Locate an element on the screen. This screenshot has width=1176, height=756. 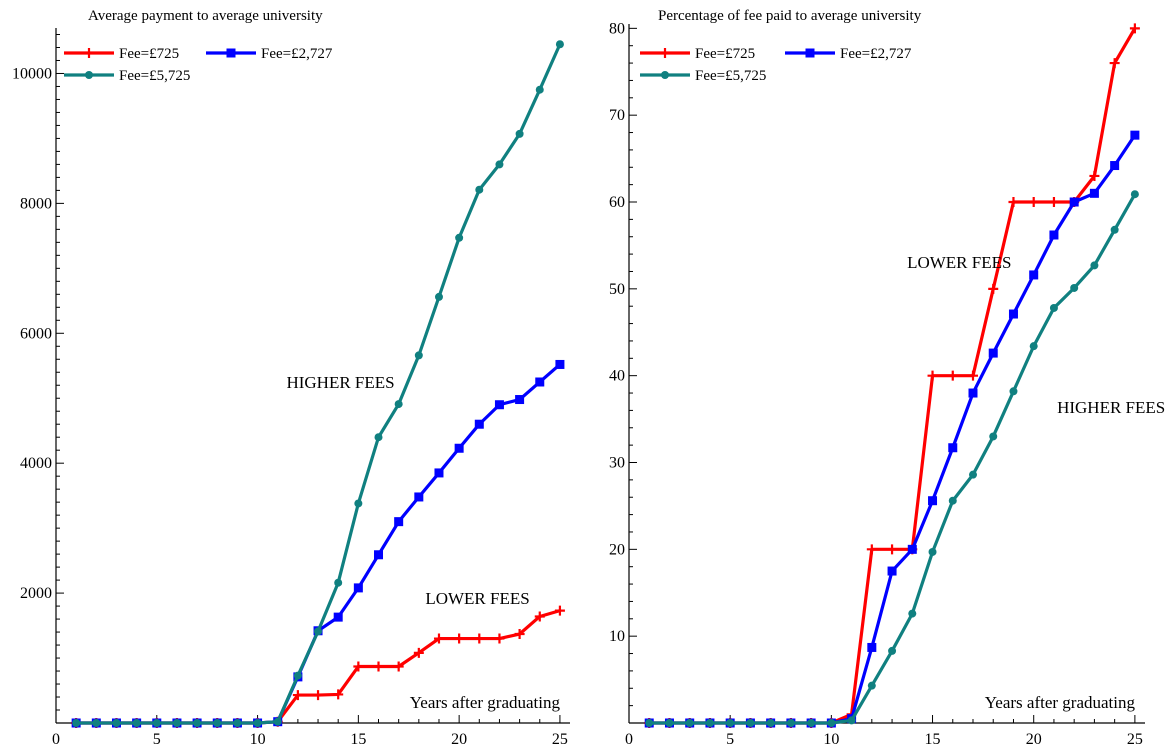
x-tick-label: 25 is located at coordinates (560, 739).